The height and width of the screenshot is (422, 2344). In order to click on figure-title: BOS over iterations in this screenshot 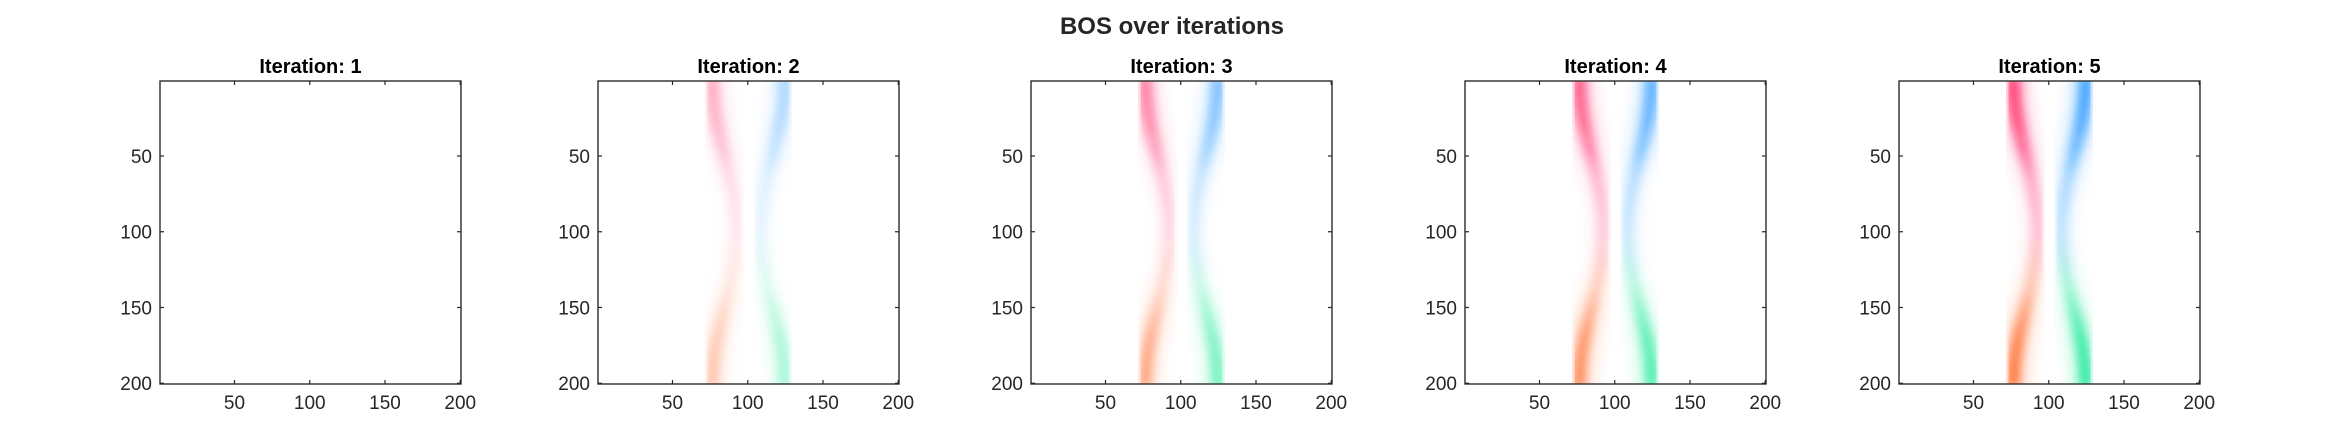, I will do `click(1172, 26)`.